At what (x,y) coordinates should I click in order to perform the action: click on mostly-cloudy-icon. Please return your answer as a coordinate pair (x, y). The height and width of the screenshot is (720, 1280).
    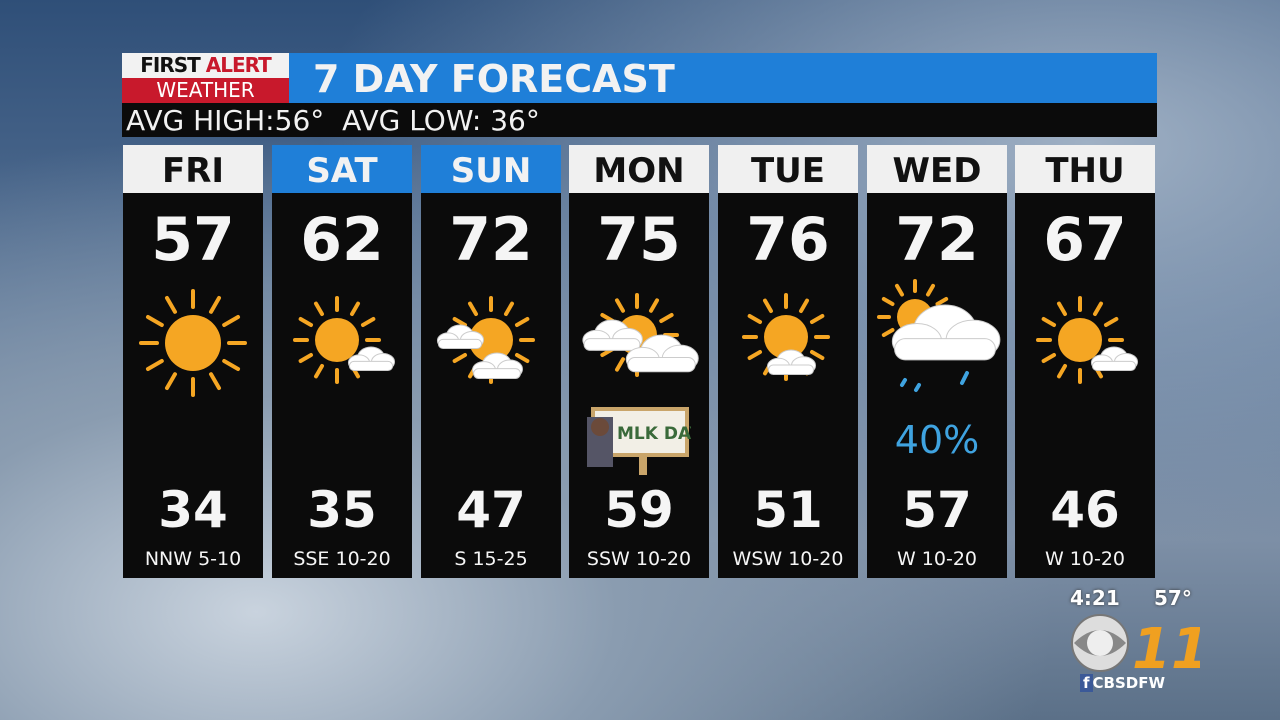
    Looking at the image, I should click on (640, 335).